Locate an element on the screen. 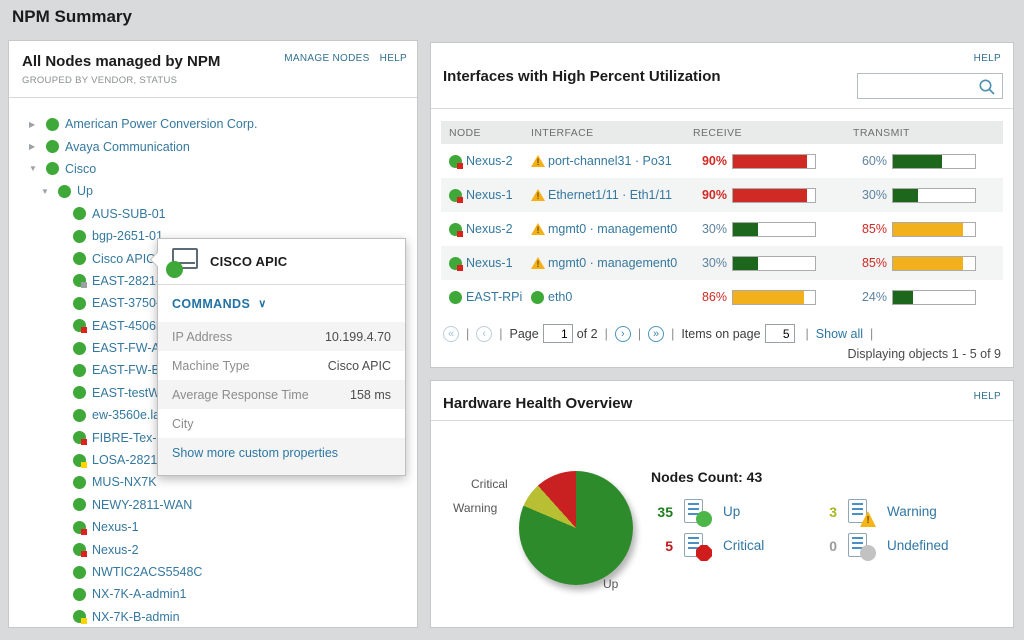 The image size is (1024, 640). tree-node-east-3750: EAST-3750- is located at coordinates (213, 303).